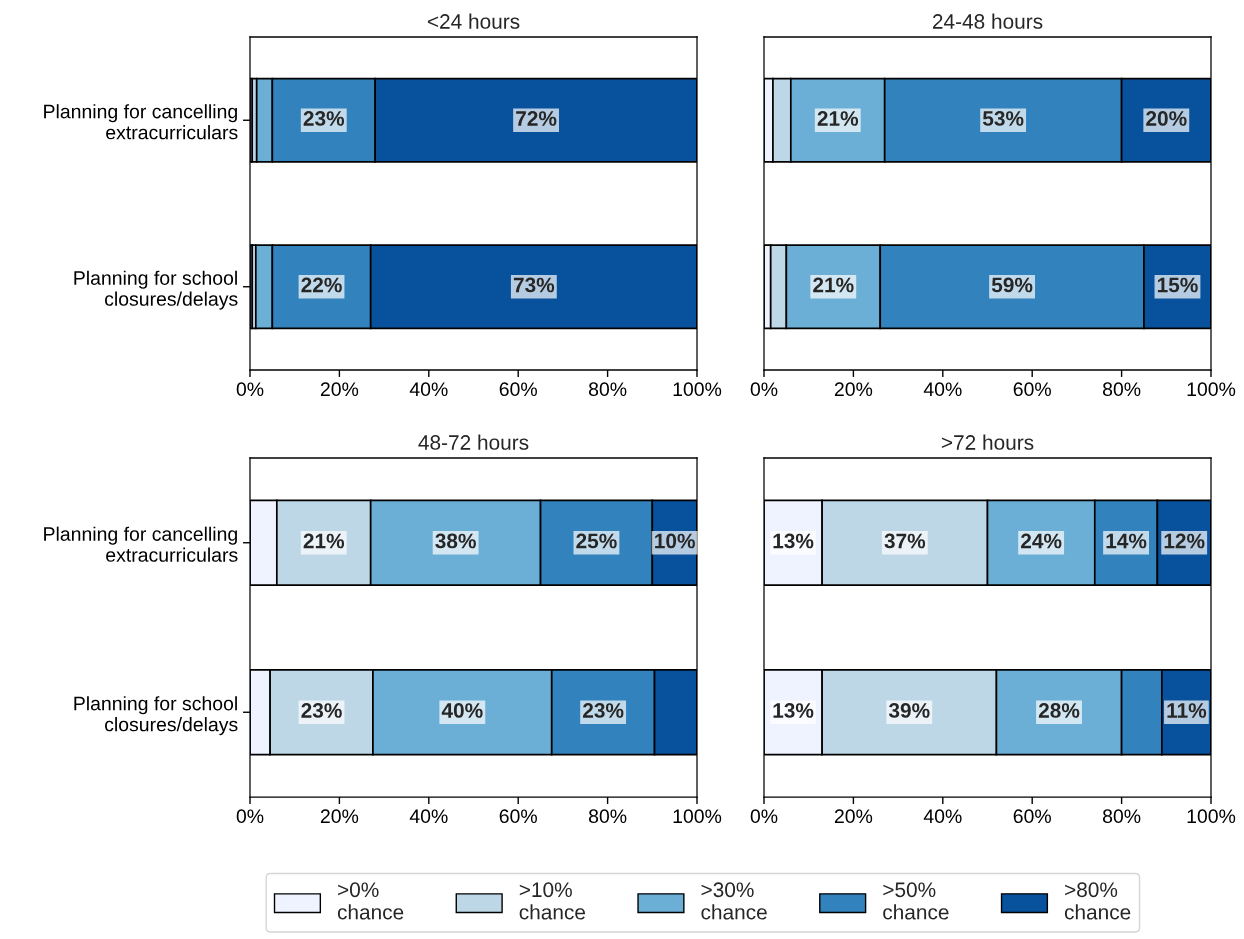 The height and width of the screenshot is (939, 1244). I want to click on data-label: 59%, so click(1012, 285).